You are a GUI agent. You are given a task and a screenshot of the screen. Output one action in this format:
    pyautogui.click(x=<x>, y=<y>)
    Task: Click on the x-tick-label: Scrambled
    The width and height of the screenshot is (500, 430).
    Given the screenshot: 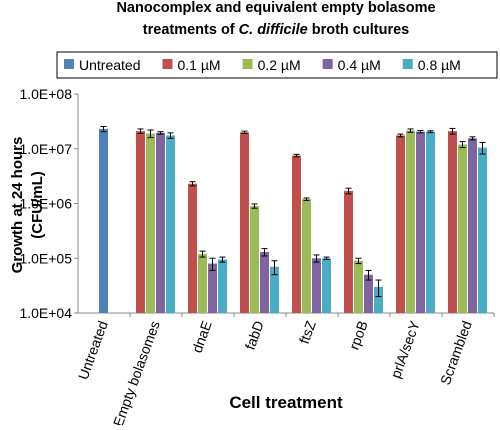 What is the action you would take?
    pyautogui.click(x=456, y=353)
    